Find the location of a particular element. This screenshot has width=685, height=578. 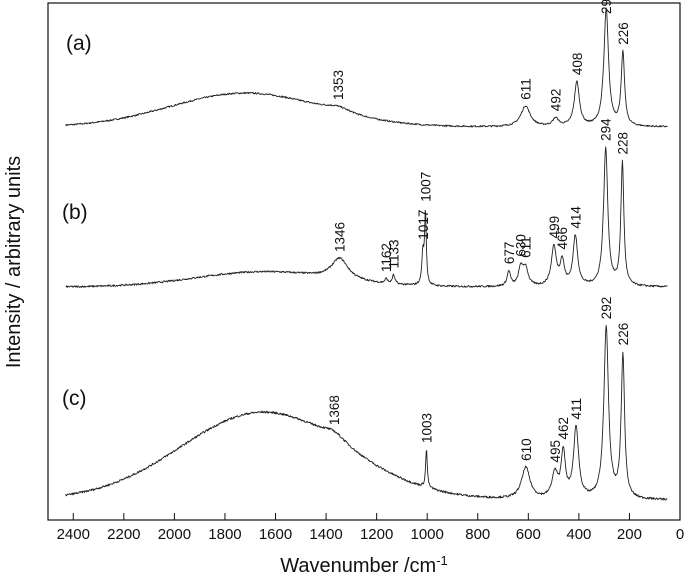

x-tick-label: 1600 is located at coordinates (275, 534).